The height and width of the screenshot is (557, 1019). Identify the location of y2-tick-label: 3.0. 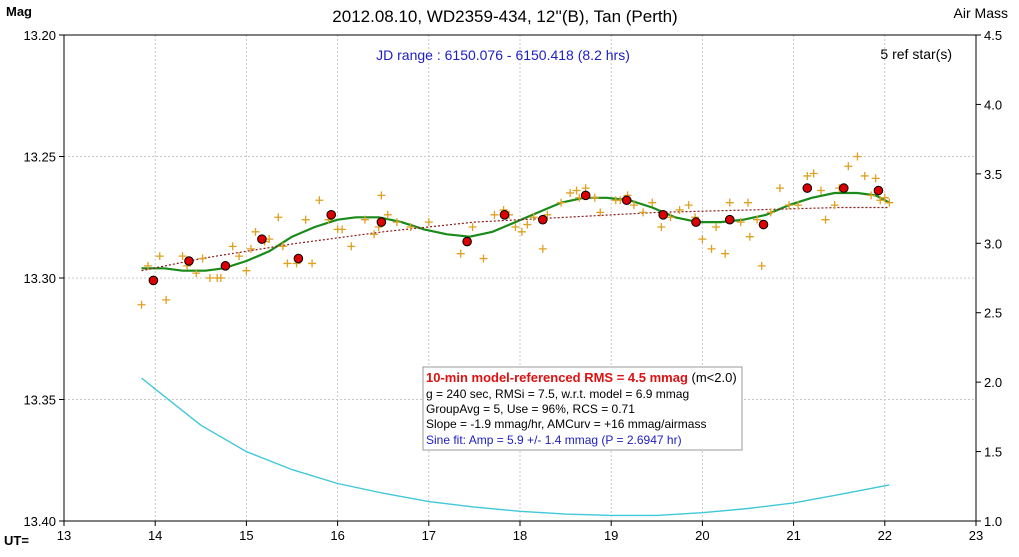
(993, 243).